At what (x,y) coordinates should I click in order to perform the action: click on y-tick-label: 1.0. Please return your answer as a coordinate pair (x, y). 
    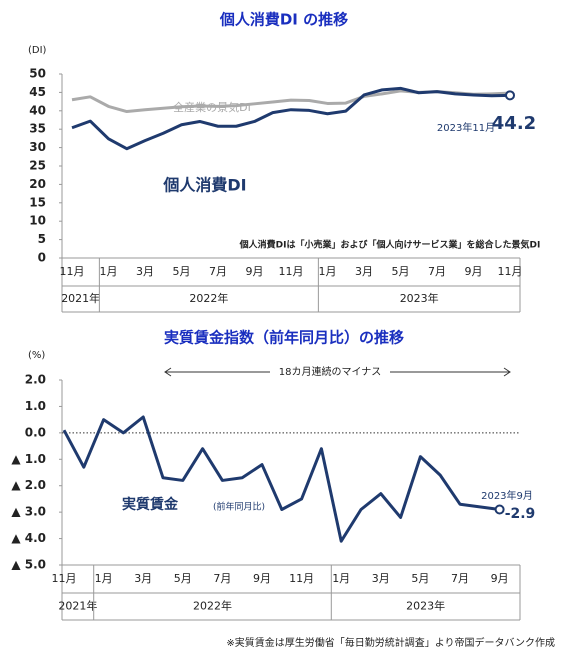
    Looking at the image, I should click on (35, 406).